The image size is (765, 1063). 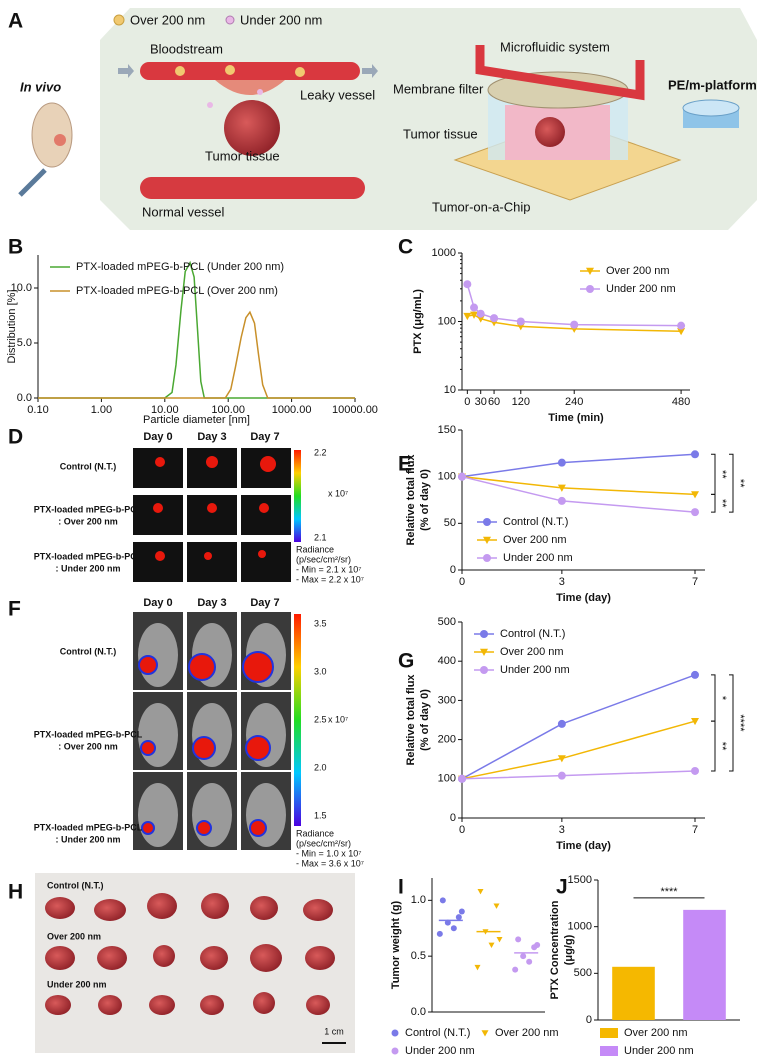 What do you see at coordinates (722, 698) in the screenshot?
I see `significance-label: *` at bounding box center [722, 698].